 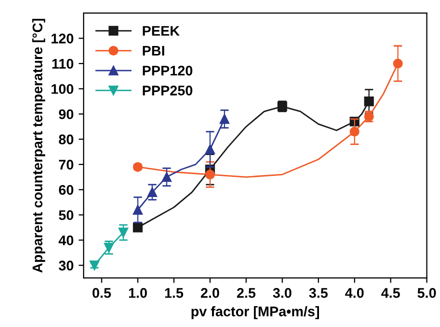 What do you see at coordinates (246, 293) in the screenshot?
I see `x-tick-label: 2.5` at bounding box center [246, 293].